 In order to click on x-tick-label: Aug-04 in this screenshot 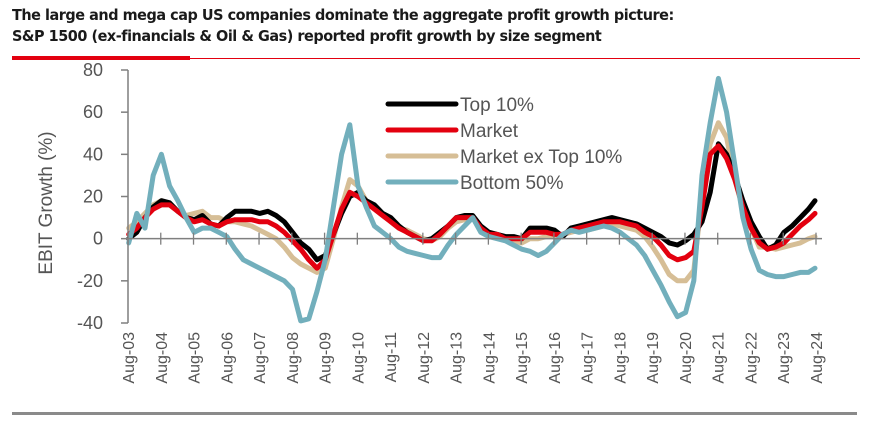, I will do `click(162, 358)`.